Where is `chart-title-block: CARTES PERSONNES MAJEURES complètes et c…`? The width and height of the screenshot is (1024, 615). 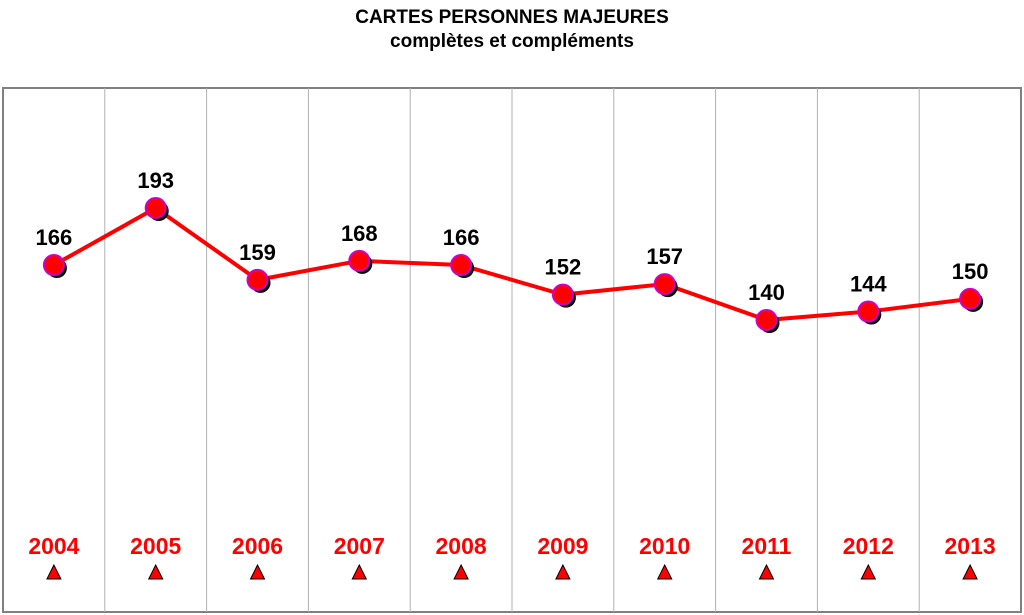
chart-title-block: CARTES PERSONNES MAJEURES complètes et c… is located at coordinates (512, 30).